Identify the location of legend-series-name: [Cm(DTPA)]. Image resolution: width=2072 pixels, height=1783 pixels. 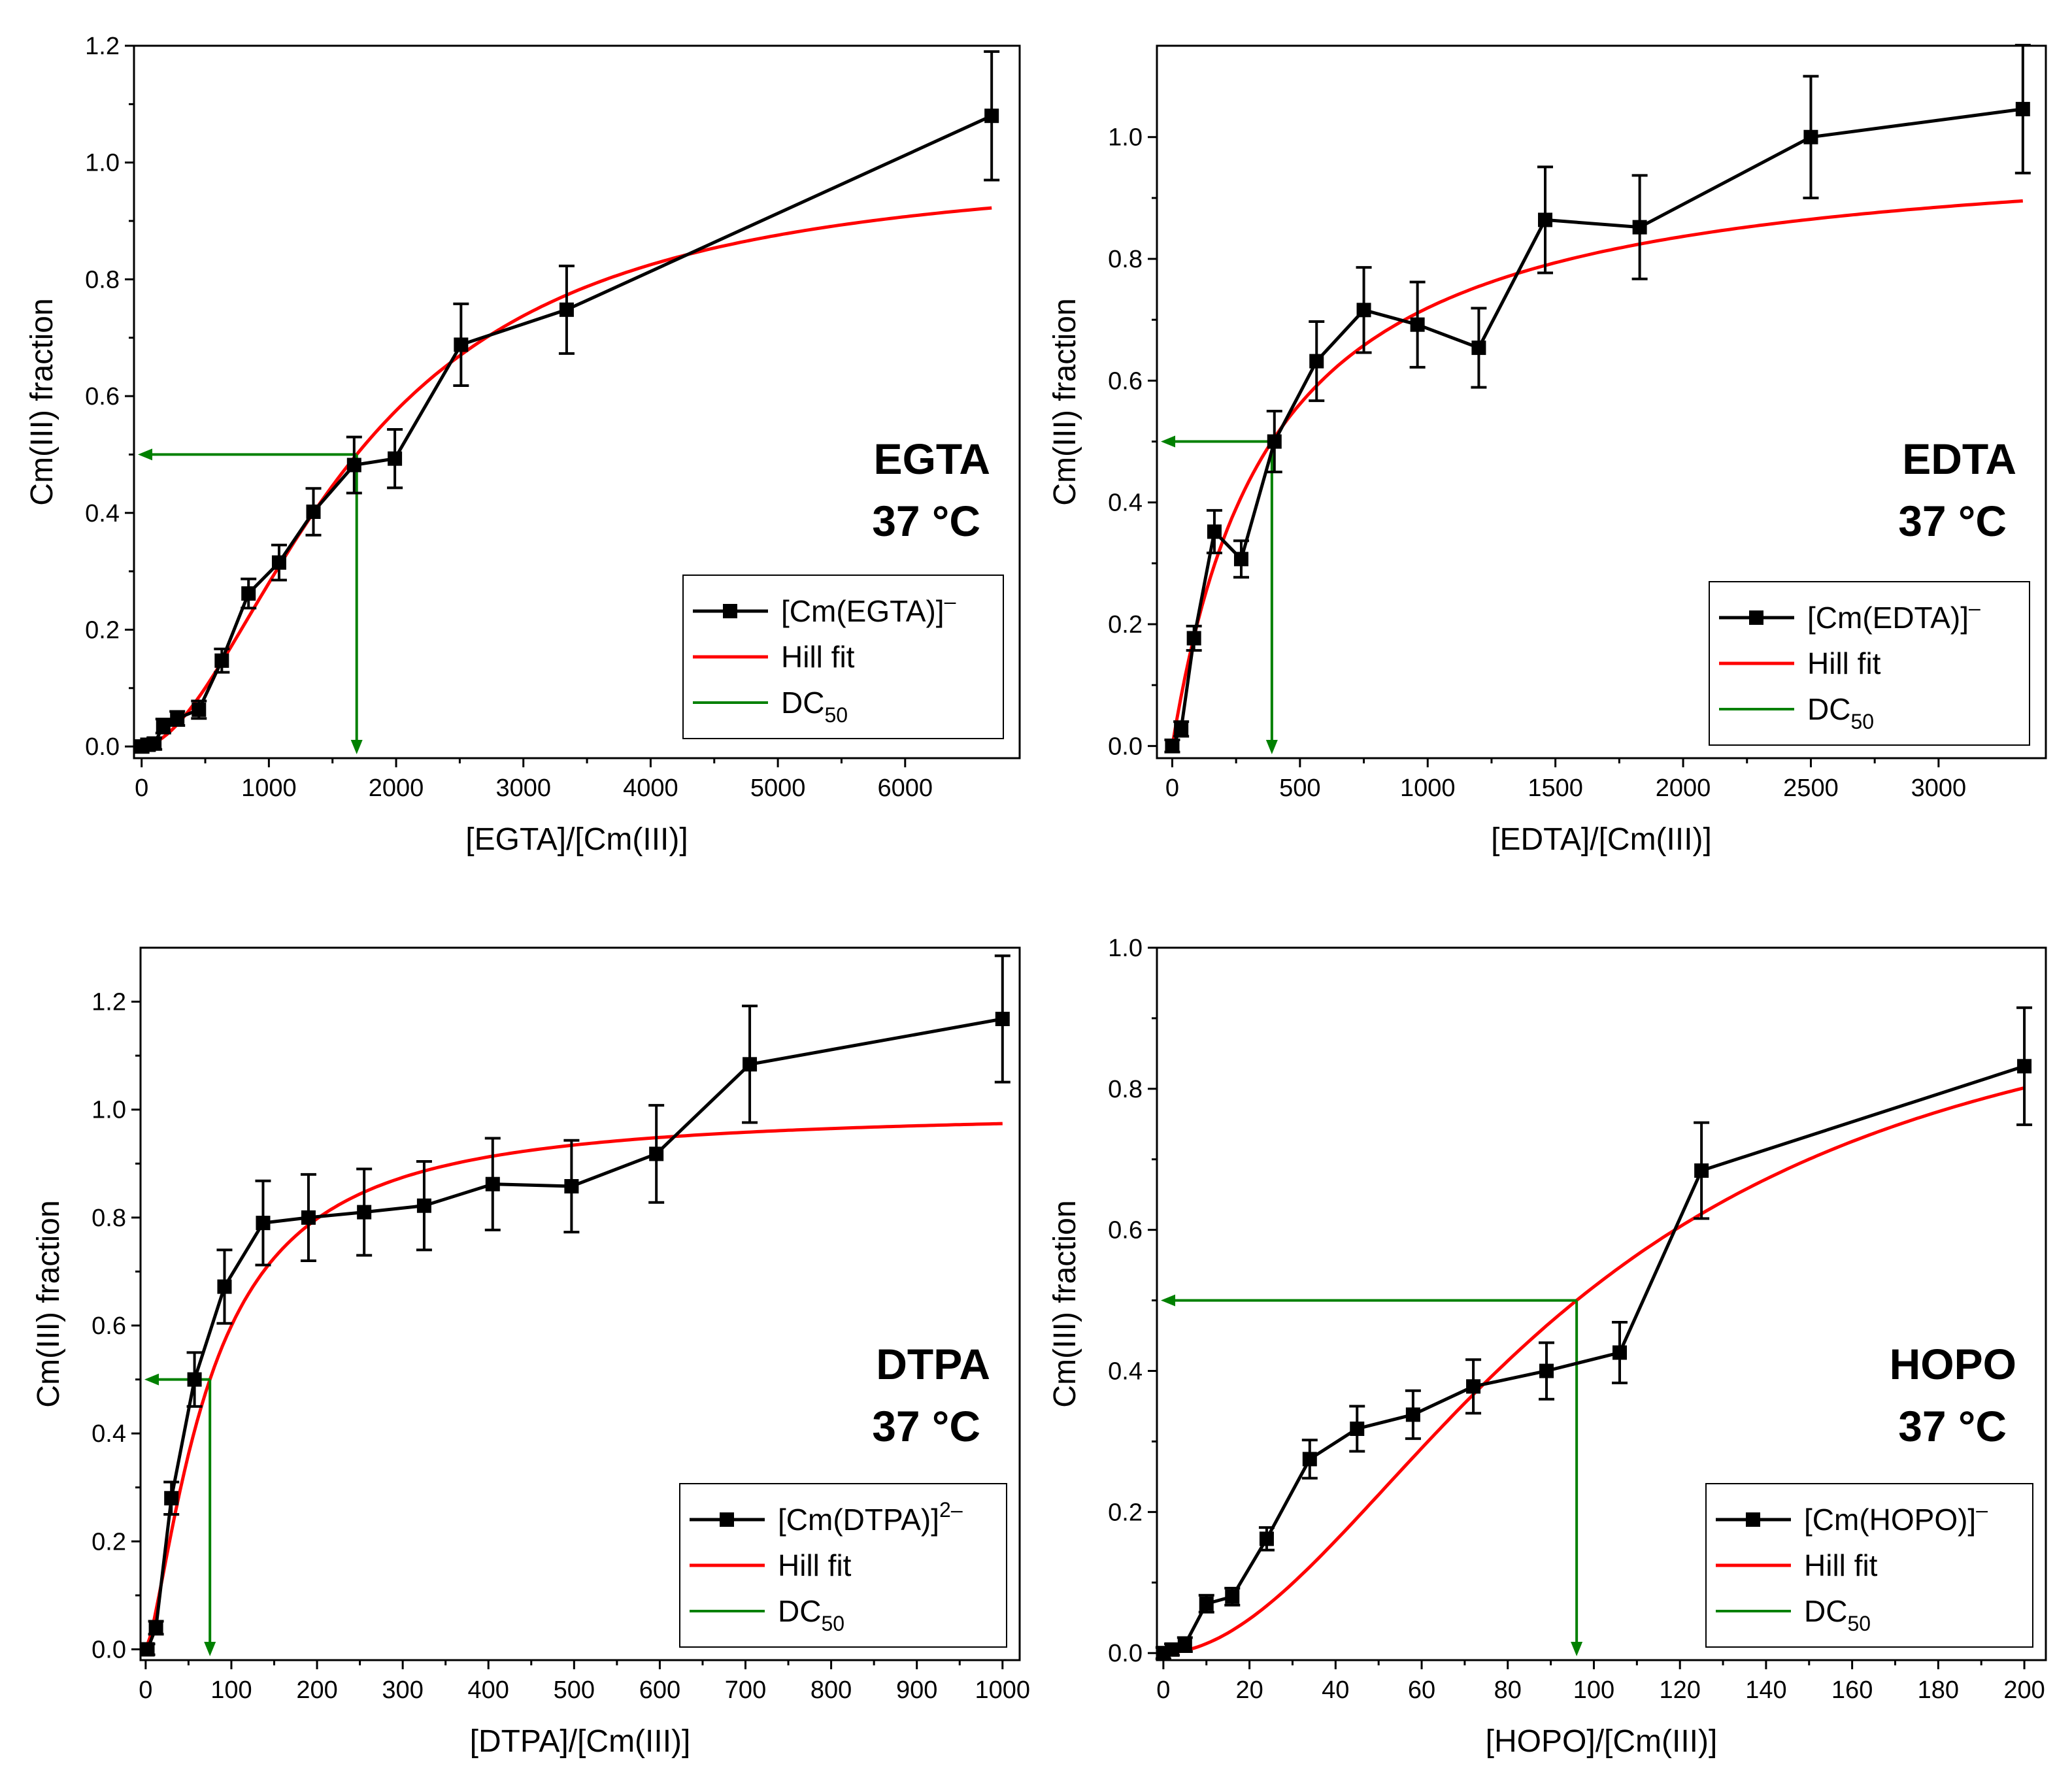
(858, 1520).